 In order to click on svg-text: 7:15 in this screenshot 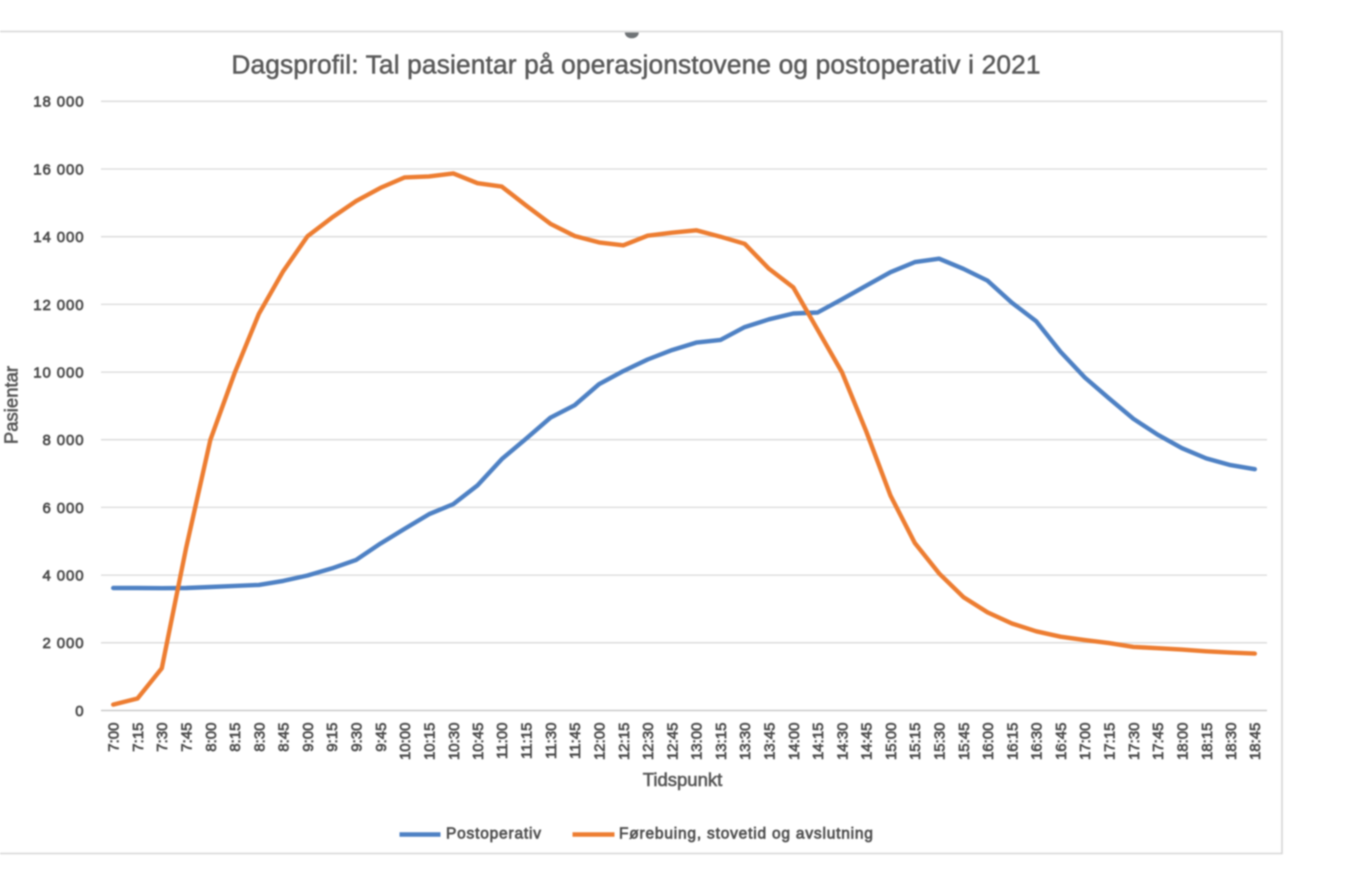, I will do `click(138, 737)`.